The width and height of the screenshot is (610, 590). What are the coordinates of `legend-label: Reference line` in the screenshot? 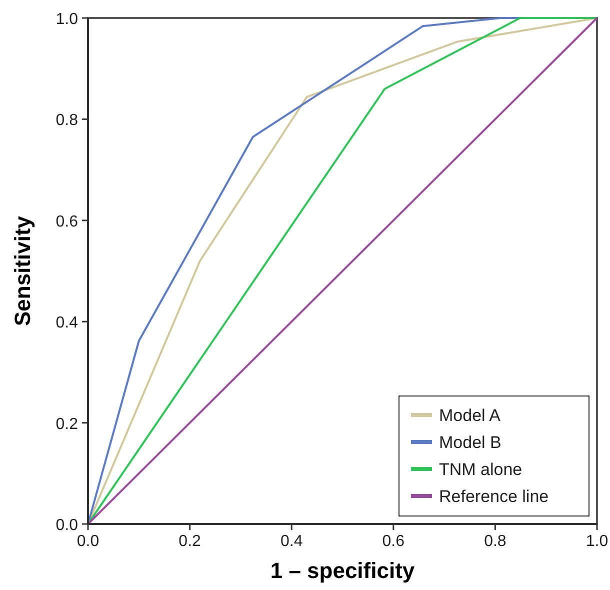 It's located at (494, 496).